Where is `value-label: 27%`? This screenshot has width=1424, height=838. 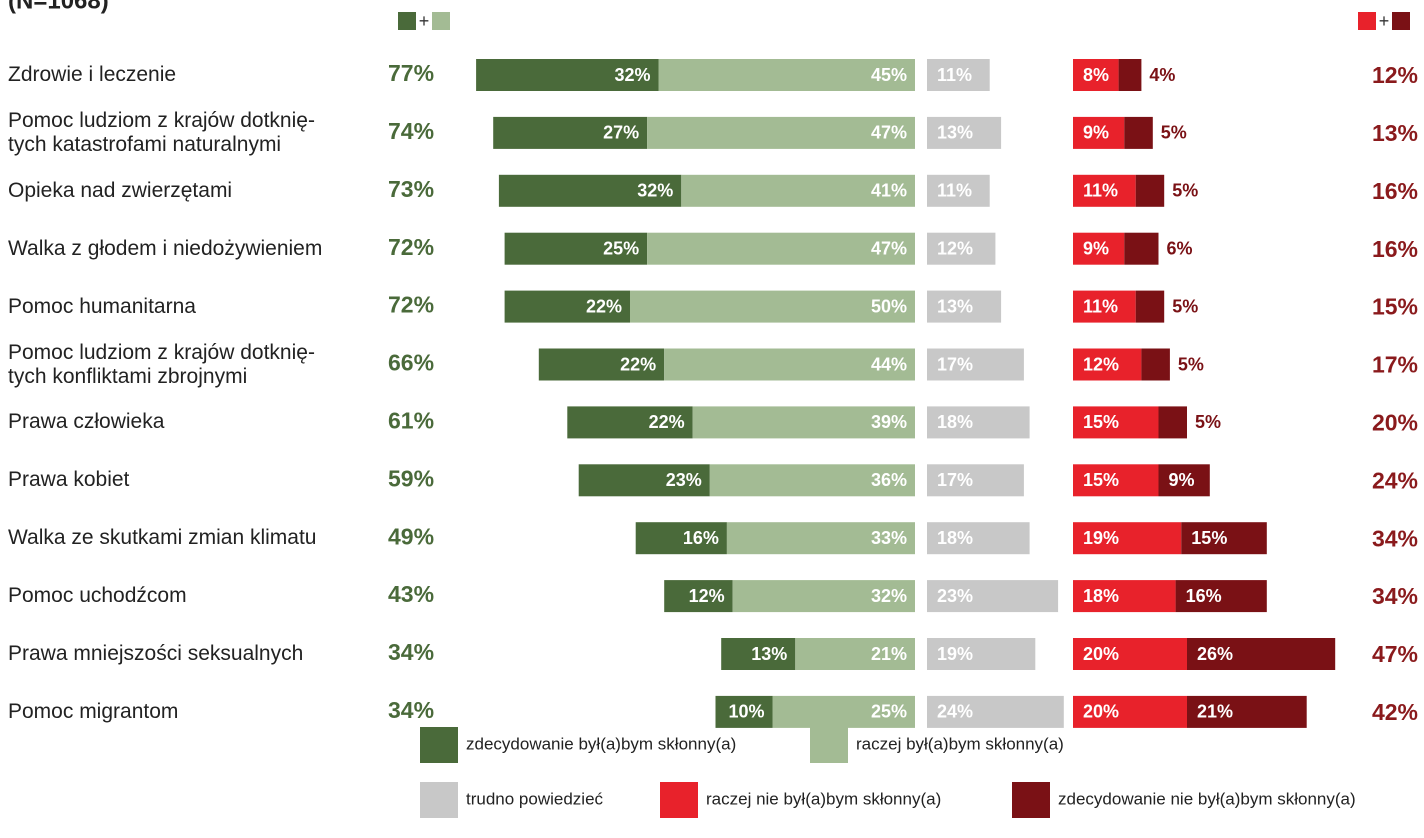
value-label: 27% is located at coordinates (621, 133).